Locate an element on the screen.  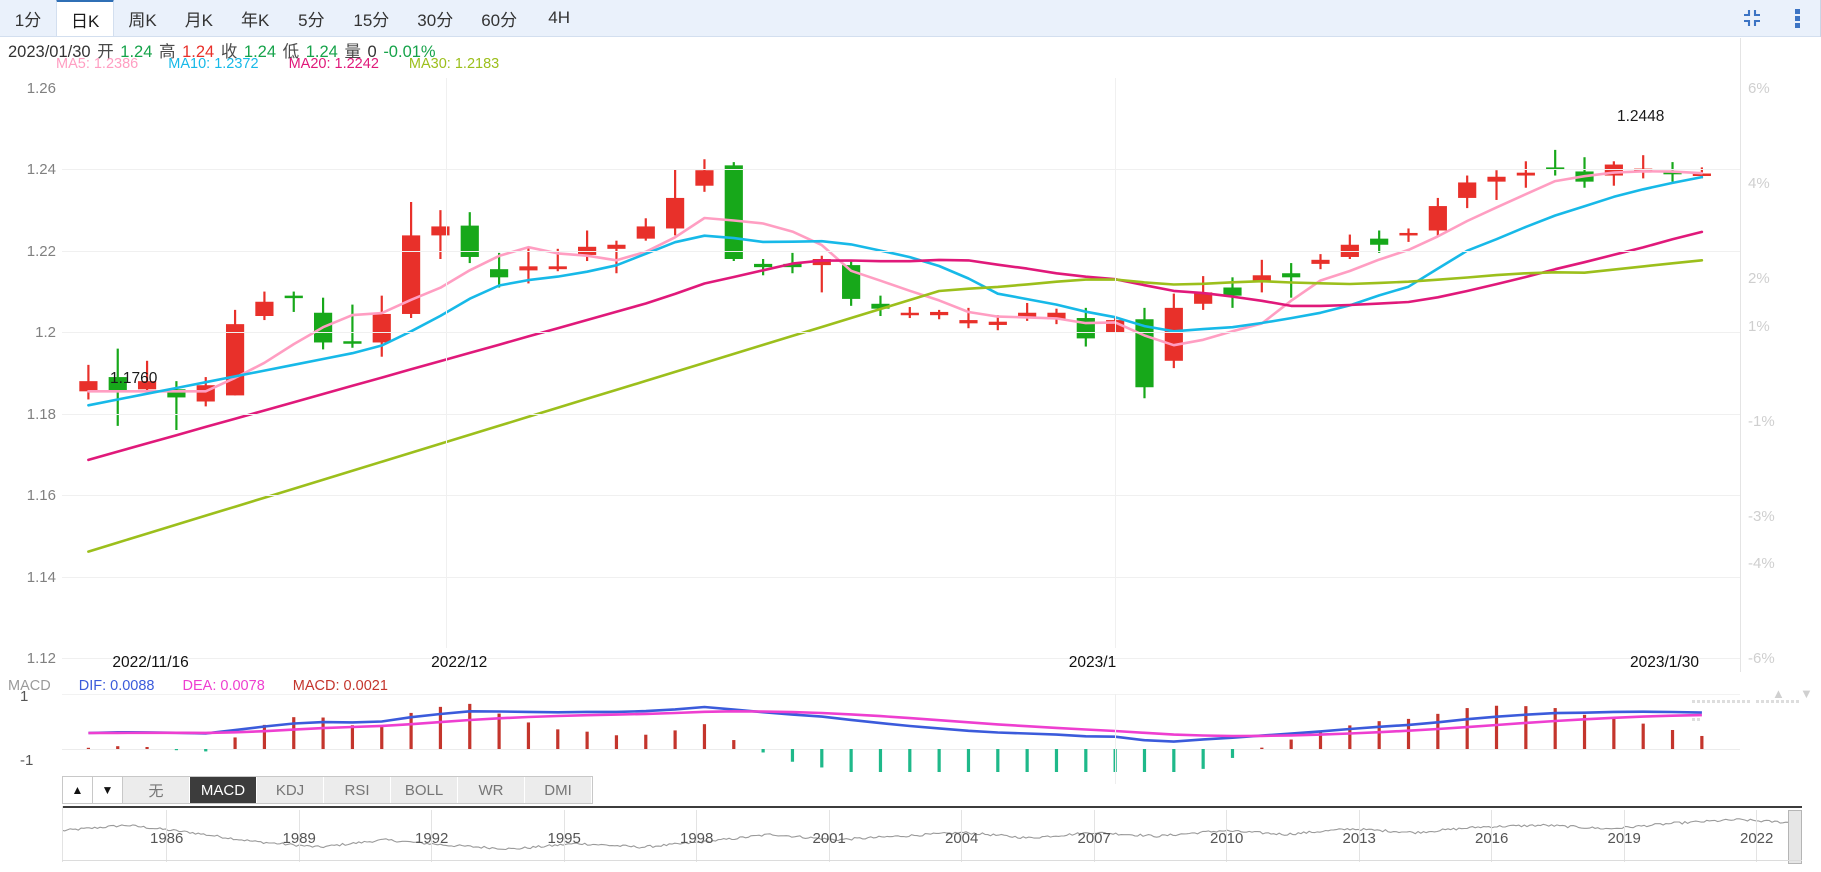
timeframe-tab-3: 月K is located at coordinates (199, 20).